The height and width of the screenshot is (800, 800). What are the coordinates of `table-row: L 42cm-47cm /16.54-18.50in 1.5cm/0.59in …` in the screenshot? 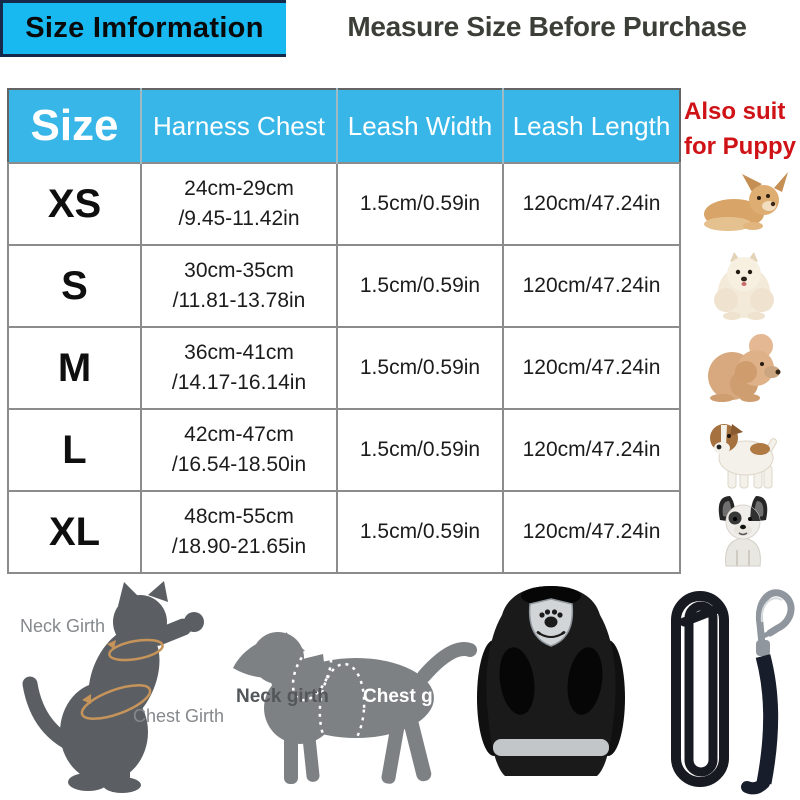 It's located at (344, 450).